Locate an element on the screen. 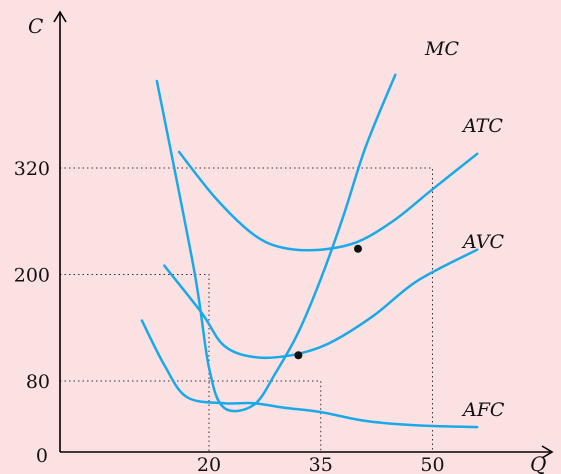 This screenshot has width=561, height=474. x-axis-label: Q is located at coordinates (538, 463).